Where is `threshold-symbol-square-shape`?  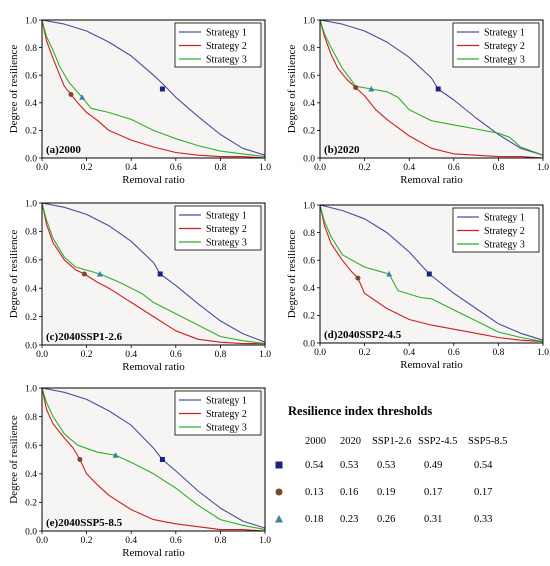 threshold-symbol-square-shape is located at coordinates (279, 465).